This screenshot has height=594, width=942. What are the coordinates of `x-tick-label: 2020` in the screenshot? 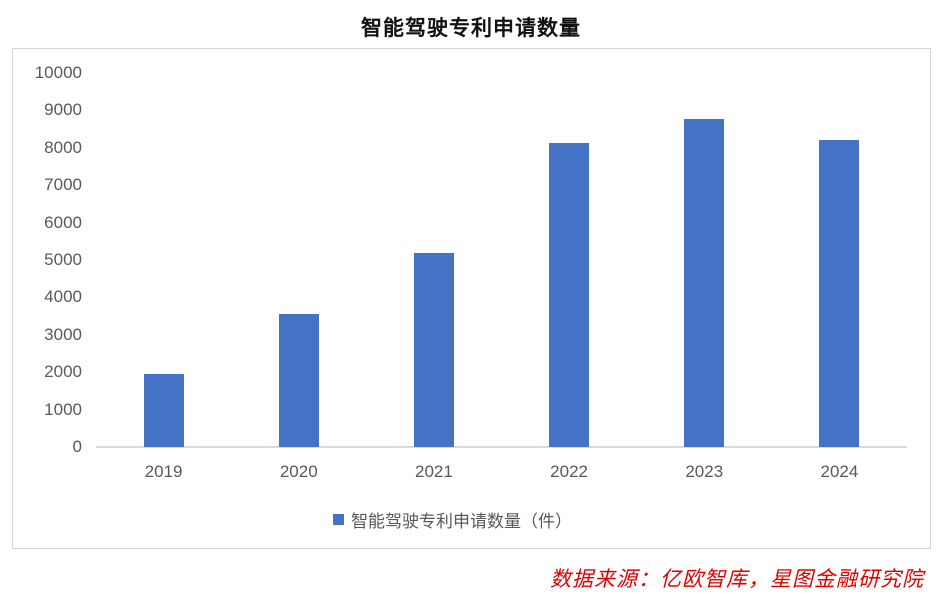 It's located at (298, 471).